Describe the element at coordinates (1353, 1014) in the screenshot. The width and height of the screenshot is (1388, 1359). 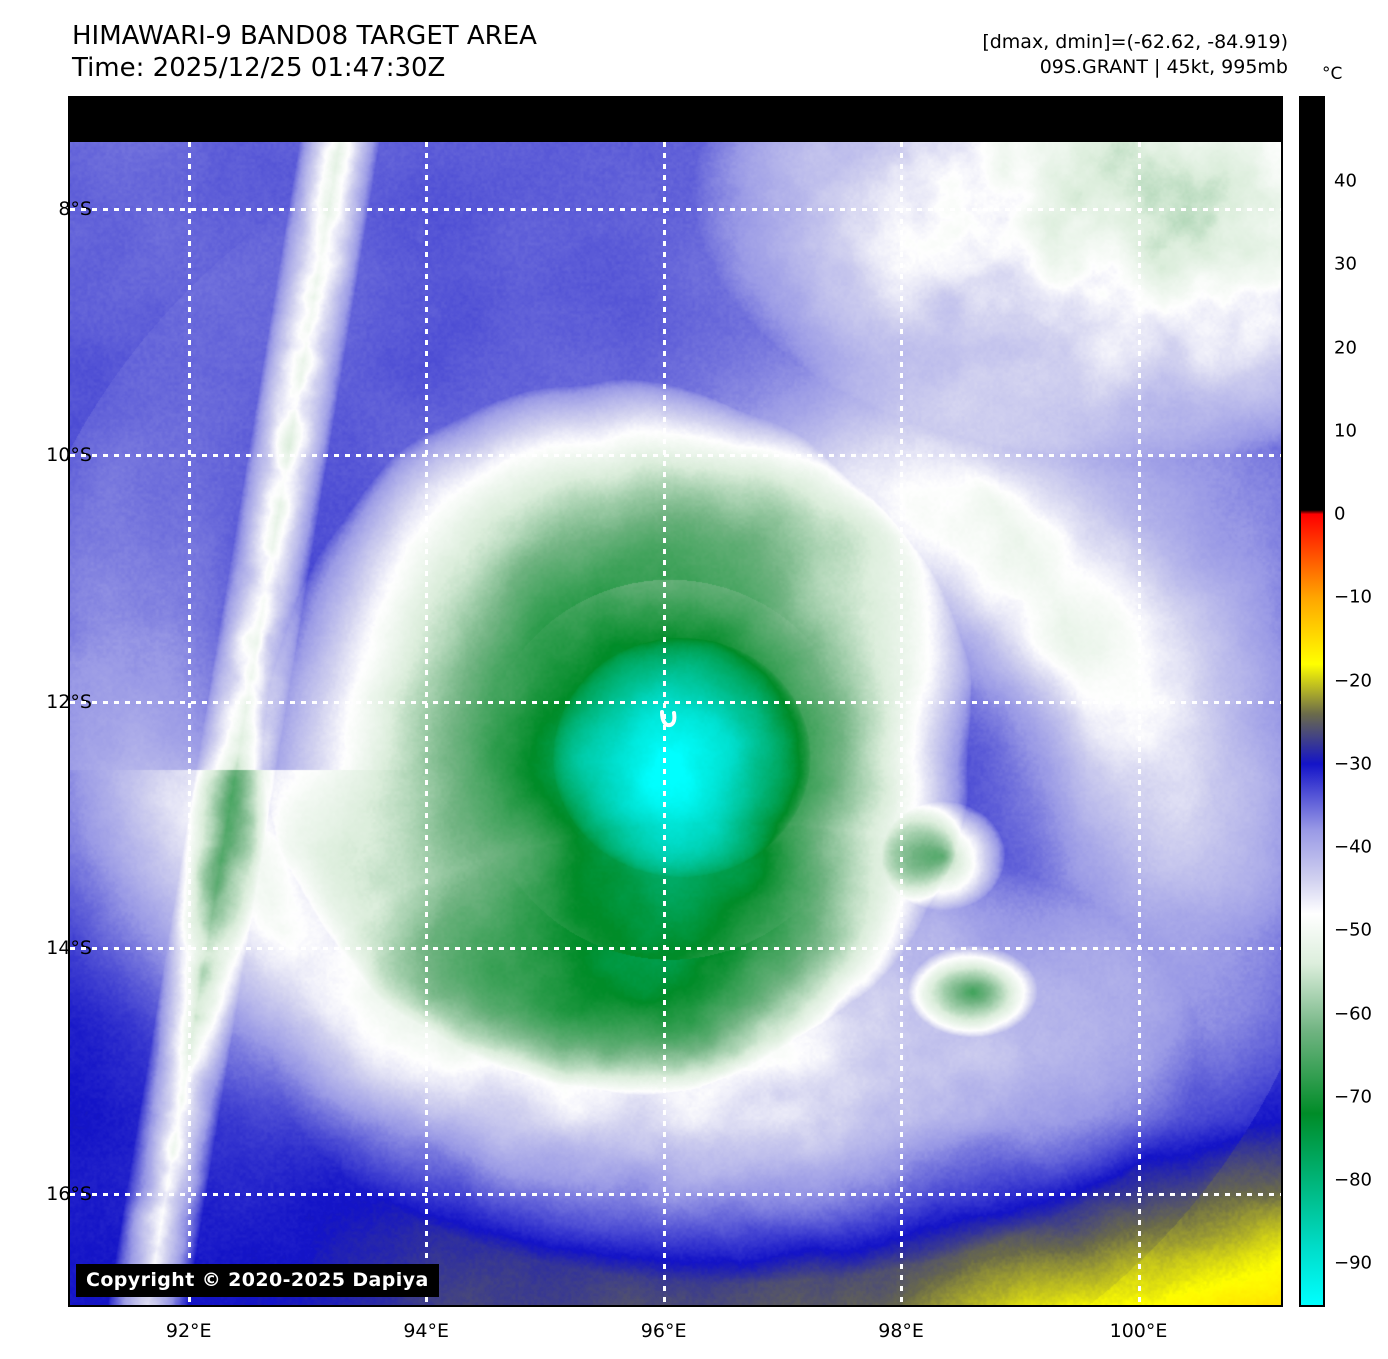
I see `colorbar-tick-10: −60` at that location.